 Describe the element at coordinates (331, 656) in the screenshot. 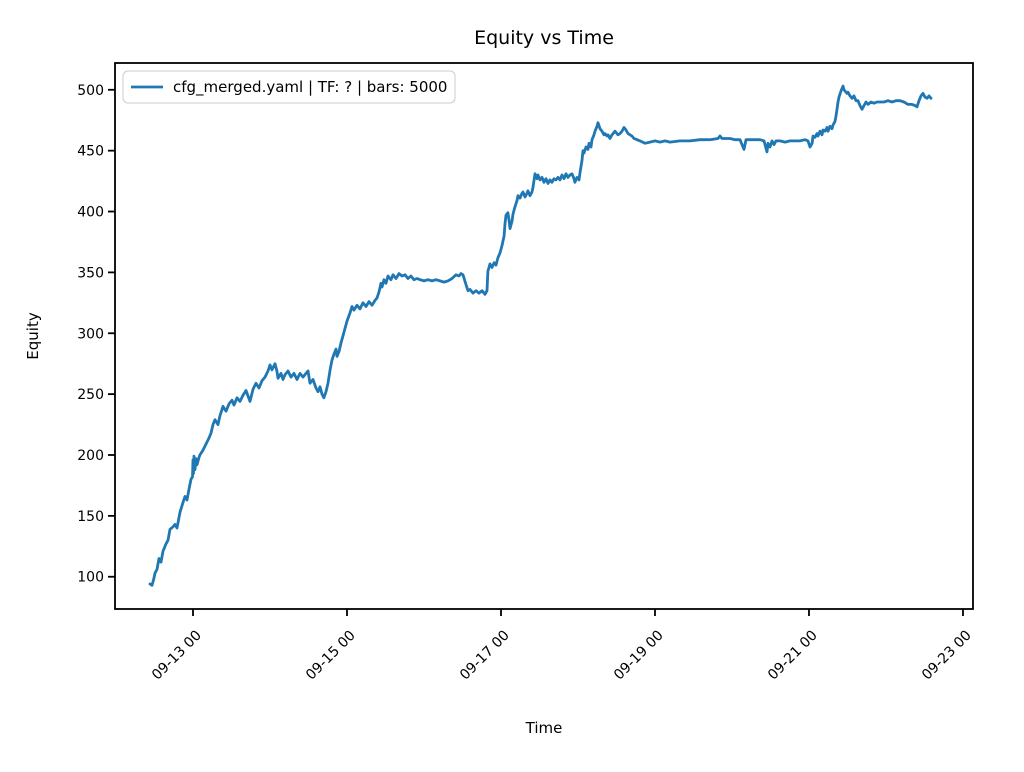

I see `x-tick-label: 09-15 00` at that location.